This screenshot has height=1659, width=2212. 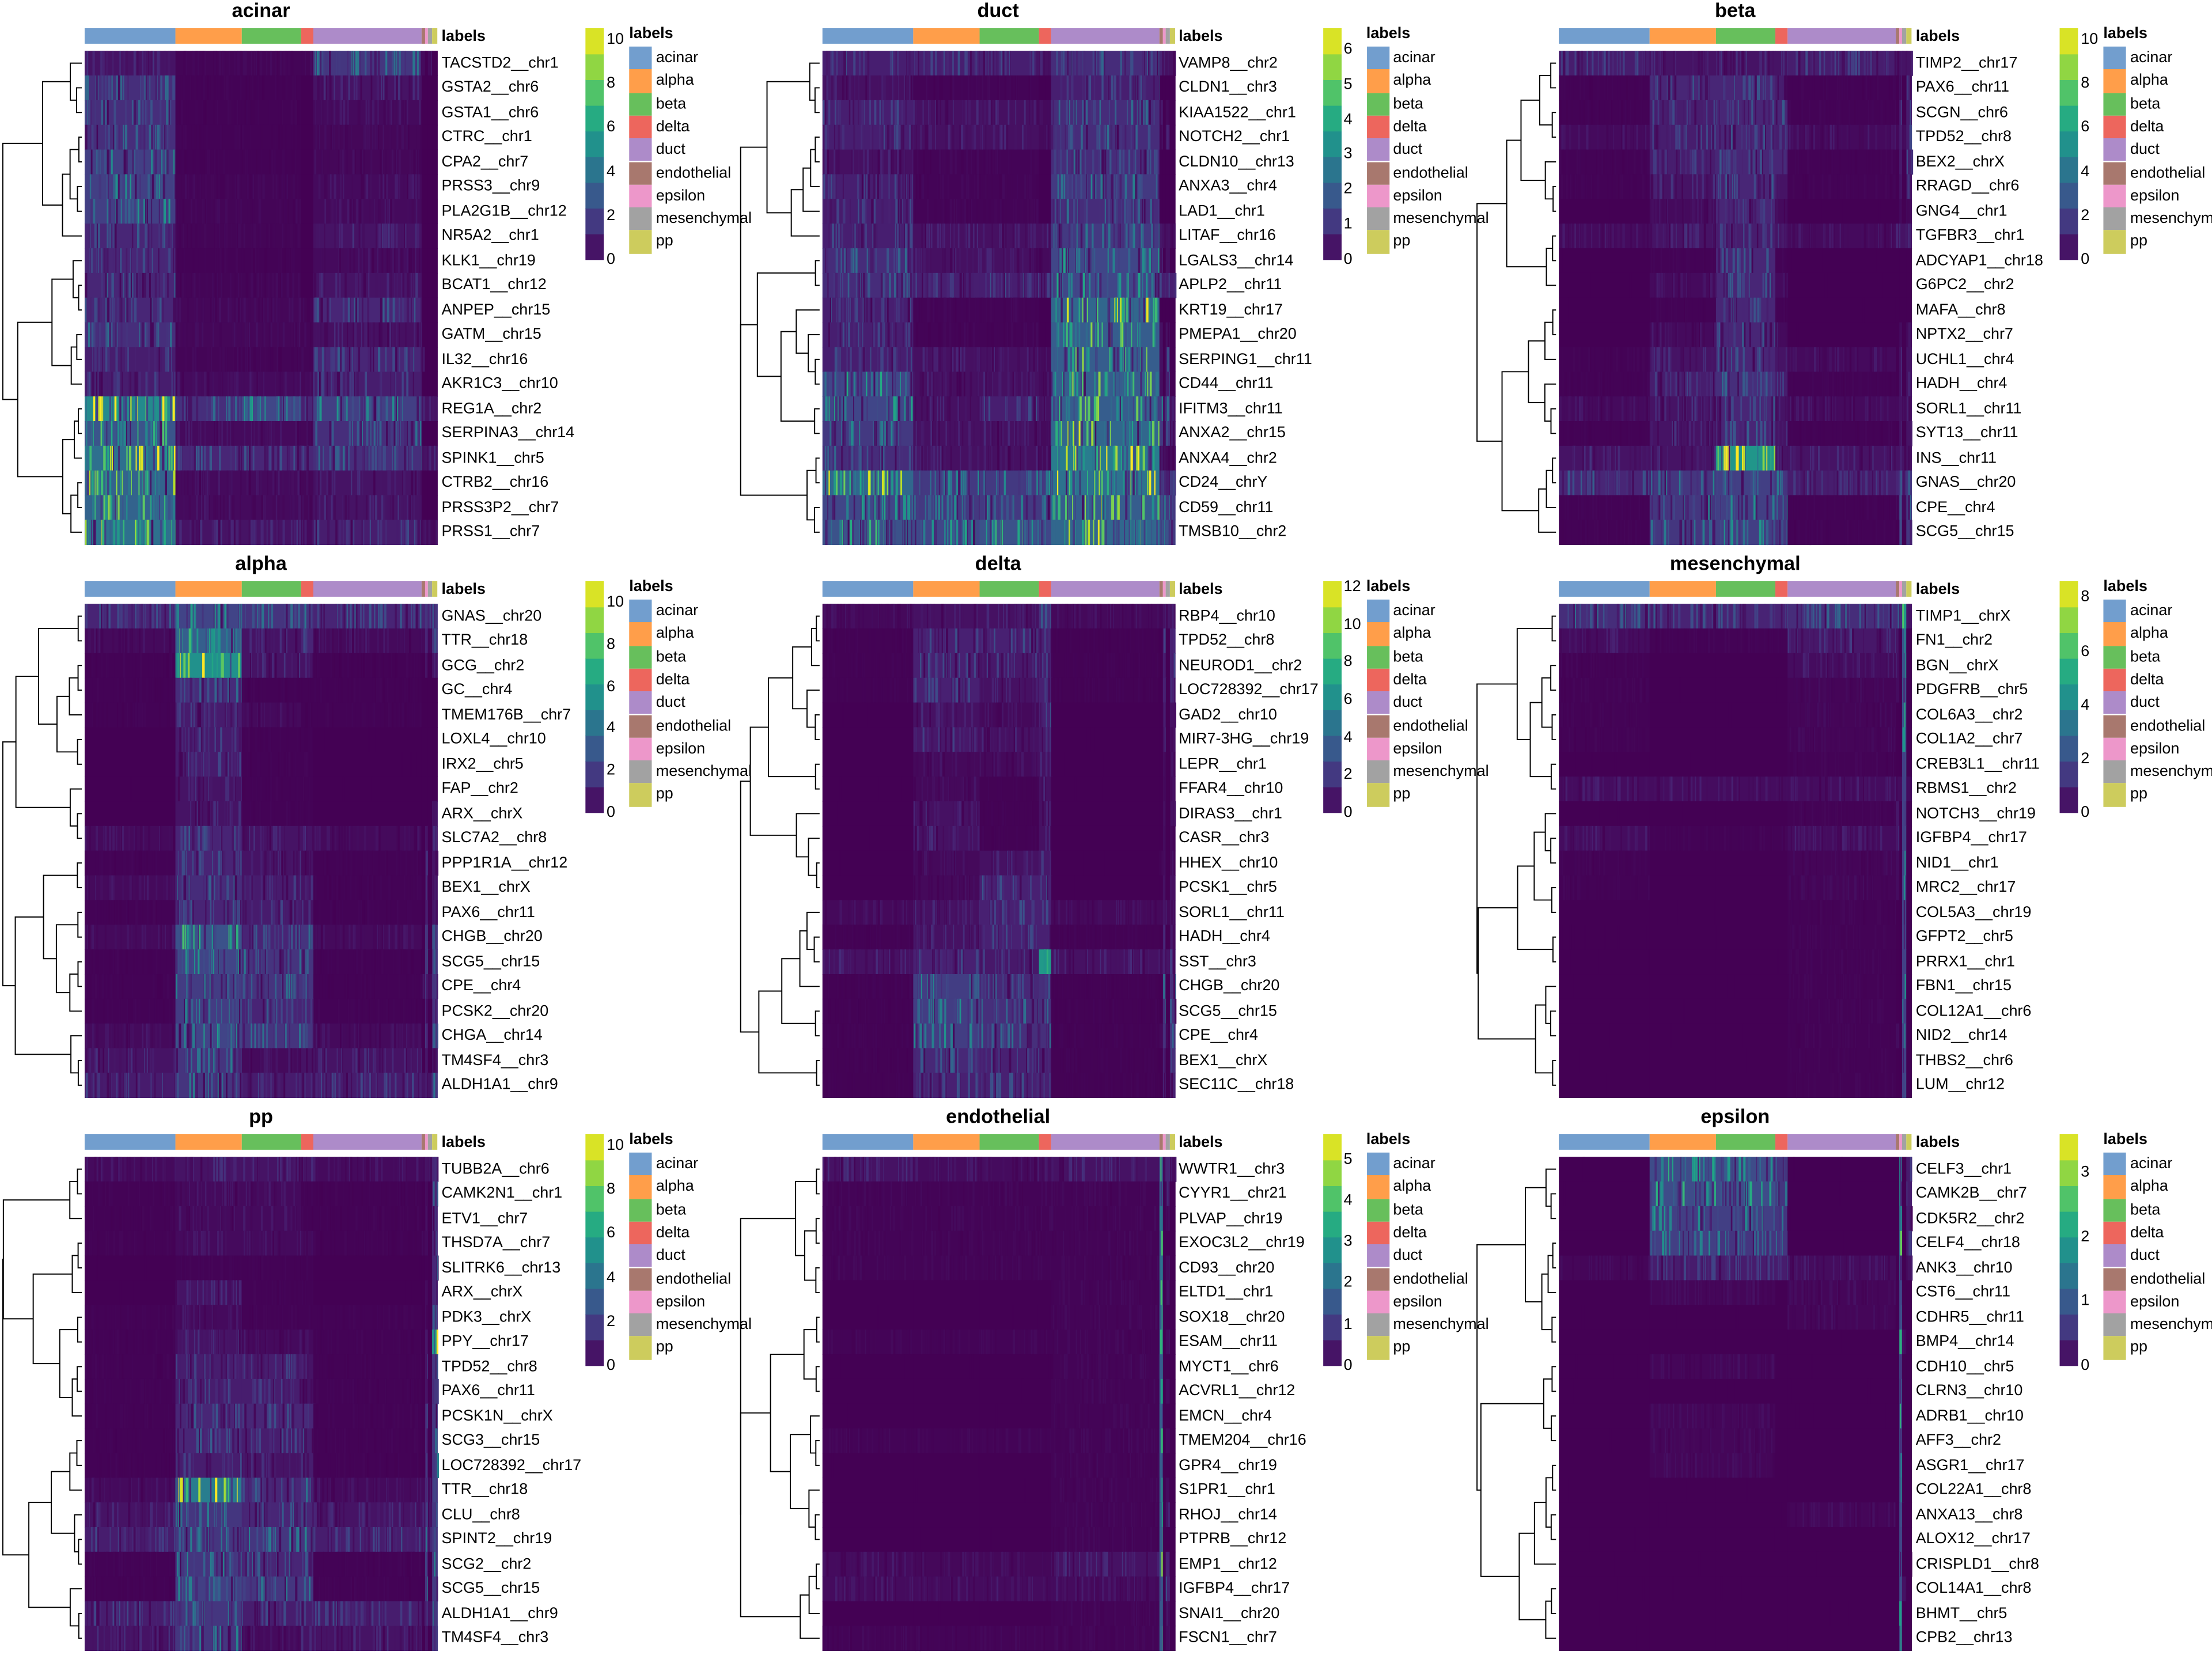 What do you see at coordinates (500, 63) in the screenshot?
I see `gene-label: TACSTD2__chr1` at bounding box center [500, 63].